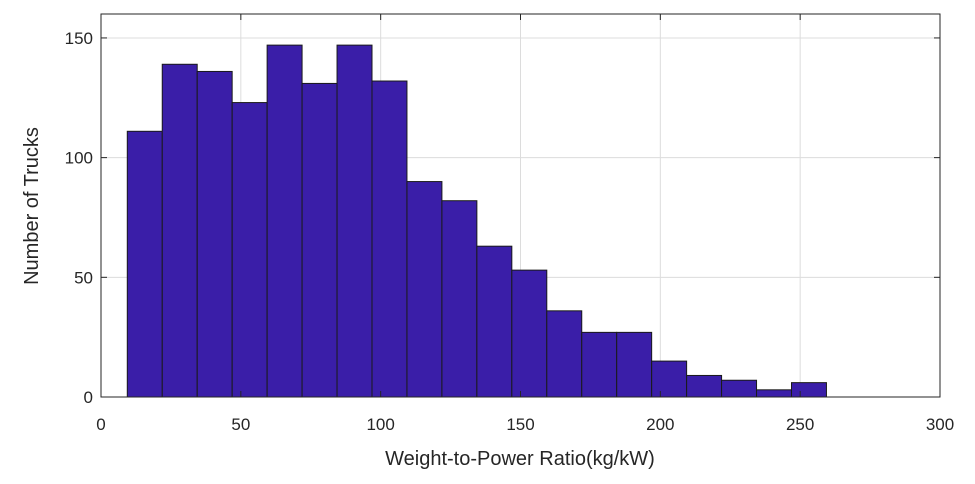 This screenshot has height=484, width=975. Describe the element at coordinates (79, 158) in the screenshot. I see `y-tick-label: 100` at that location.